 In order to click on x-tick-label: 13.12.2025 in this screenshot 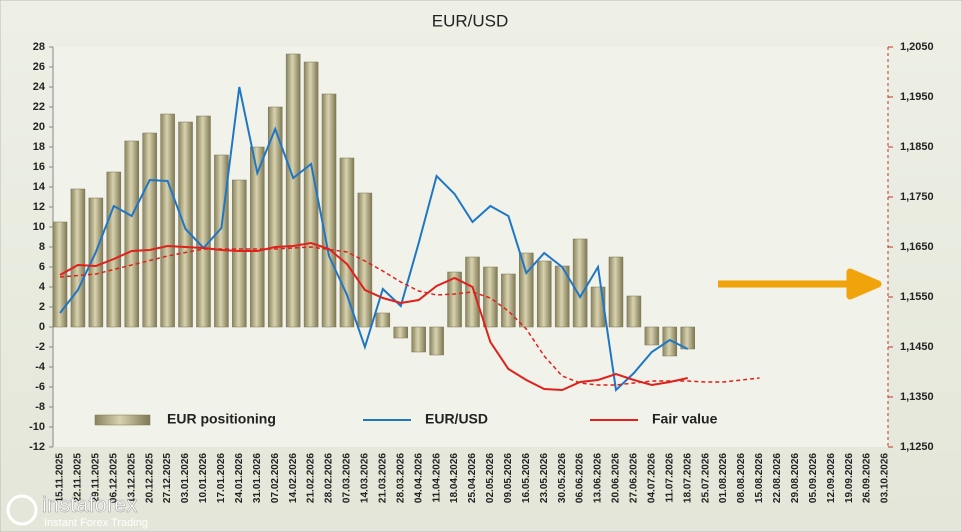, I will do `click(131, 478)`.